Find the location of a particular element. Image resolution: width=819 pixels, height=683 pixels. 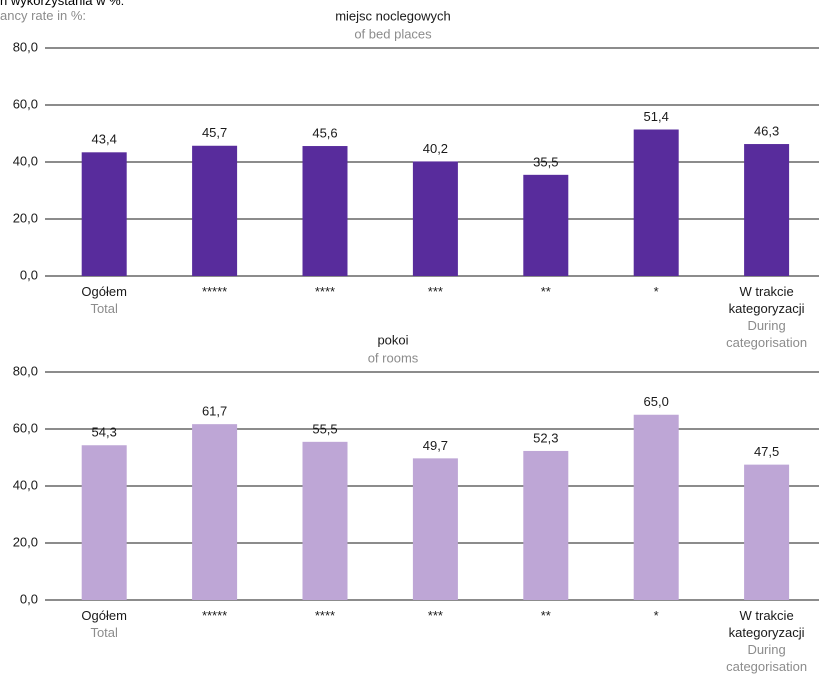

value-label: 47,5 is located at coordinates (766, 451).